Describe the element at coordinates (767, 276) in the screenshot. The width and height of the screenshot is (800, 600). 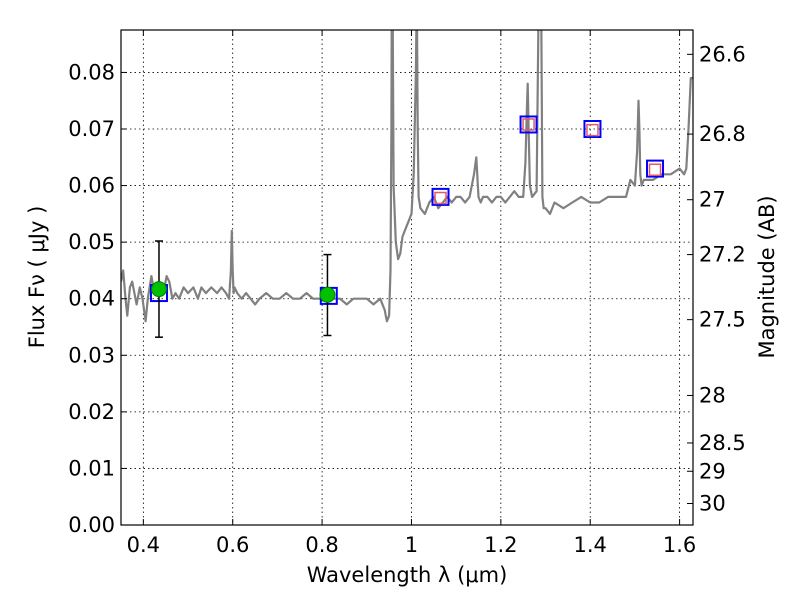
I see `y2-axis-title: Magnitude (AB)` at that location.